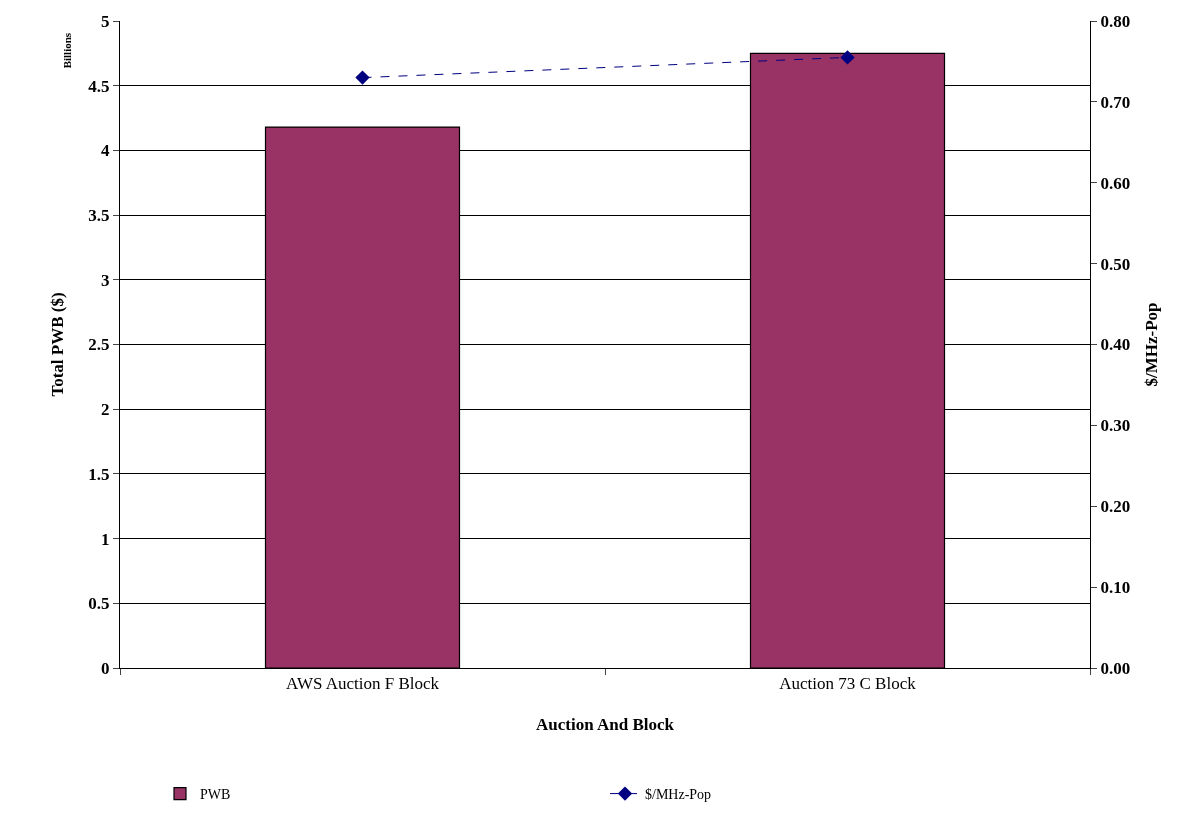  What do you see at coordinates (605, 724) in the screenshot?
I see `x-axis-title: Auction And Block` at bounding box center [605, 724].